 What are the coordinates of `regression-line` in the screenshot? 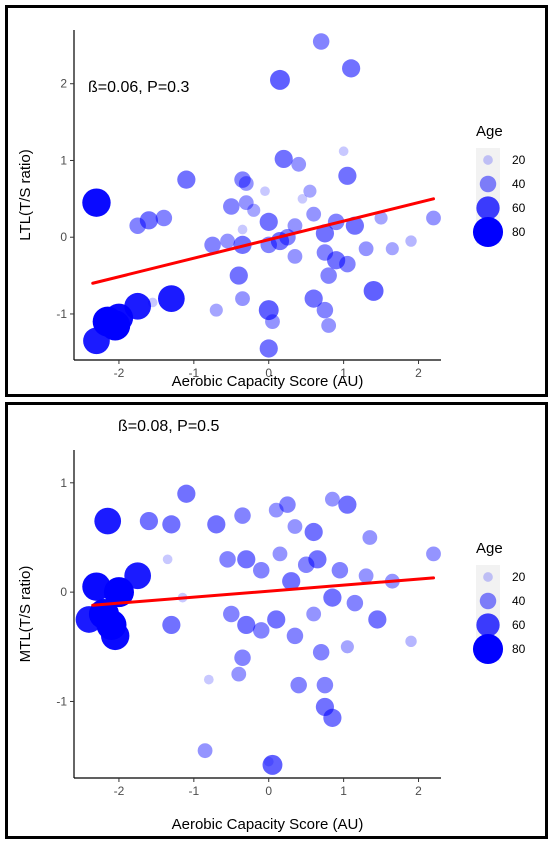 It's located at (263, 241).